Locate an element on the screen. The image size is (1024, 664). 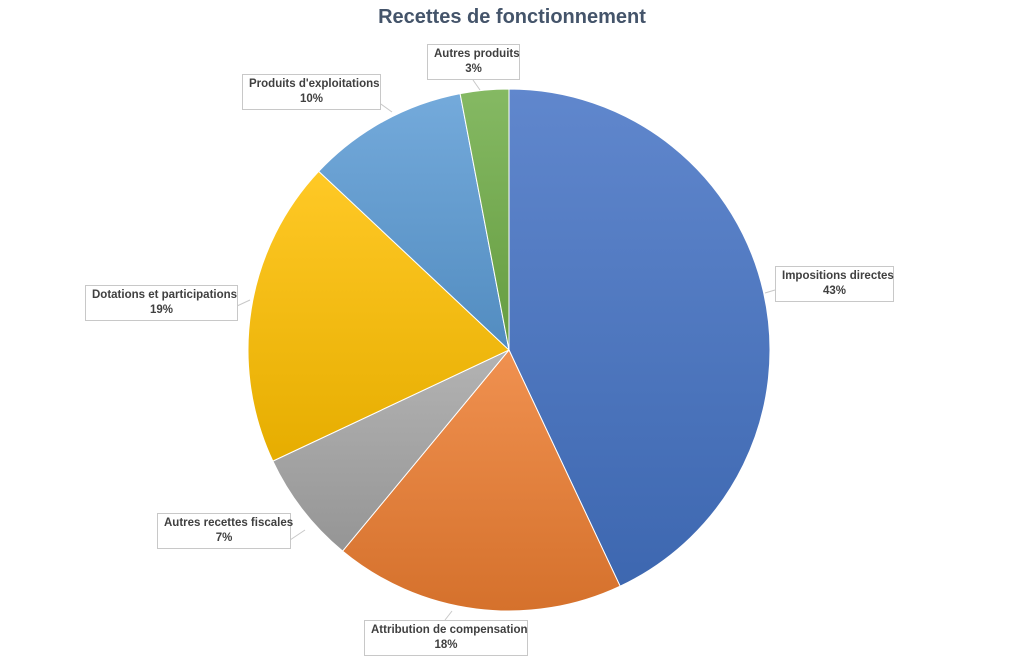
label-name: Dotations et participations is located at coordinates (165, 295).